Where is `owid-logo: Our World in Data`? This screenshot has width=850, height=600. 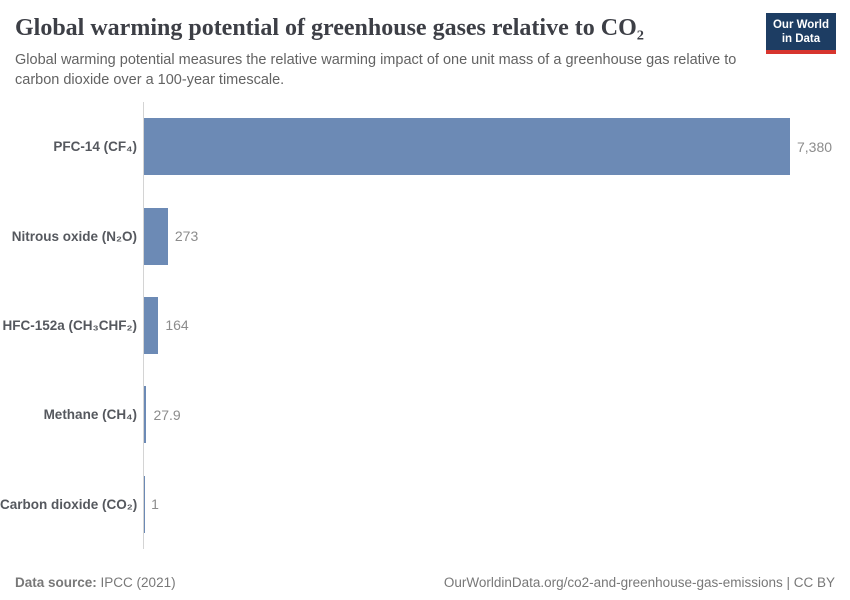 owid-logo: Our World in Data is located at coordinates (800, 33).